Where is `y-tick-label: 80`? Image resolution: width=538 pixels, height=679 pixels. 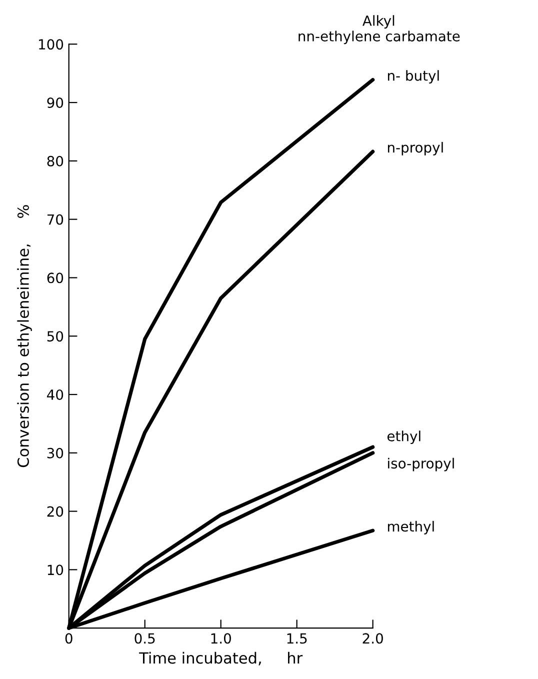 y-tick-label: 80 is located at coordinates (55, 161).